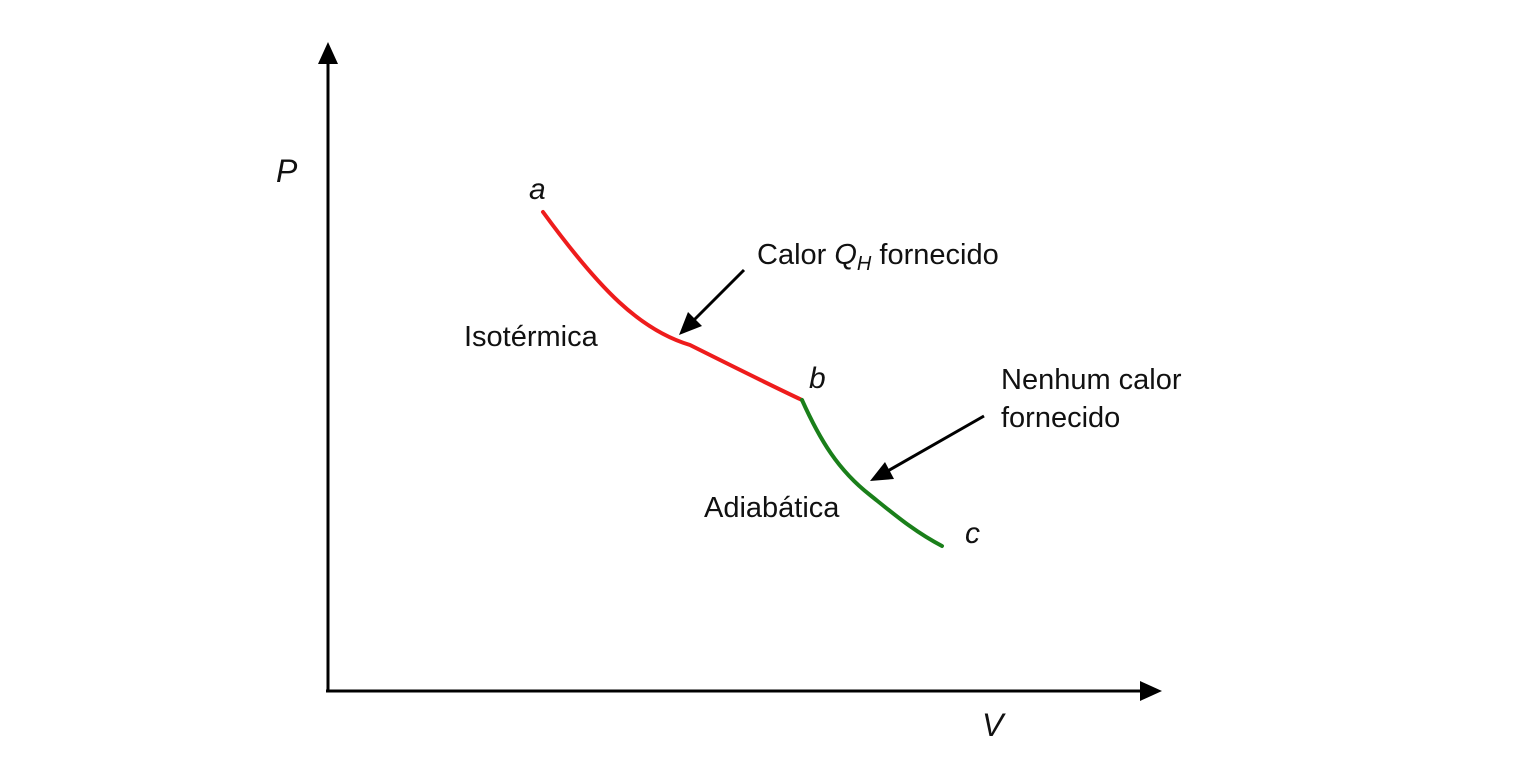  I want to click on heat-supplied-label: Calor QH fornecido, so click(878, 257).